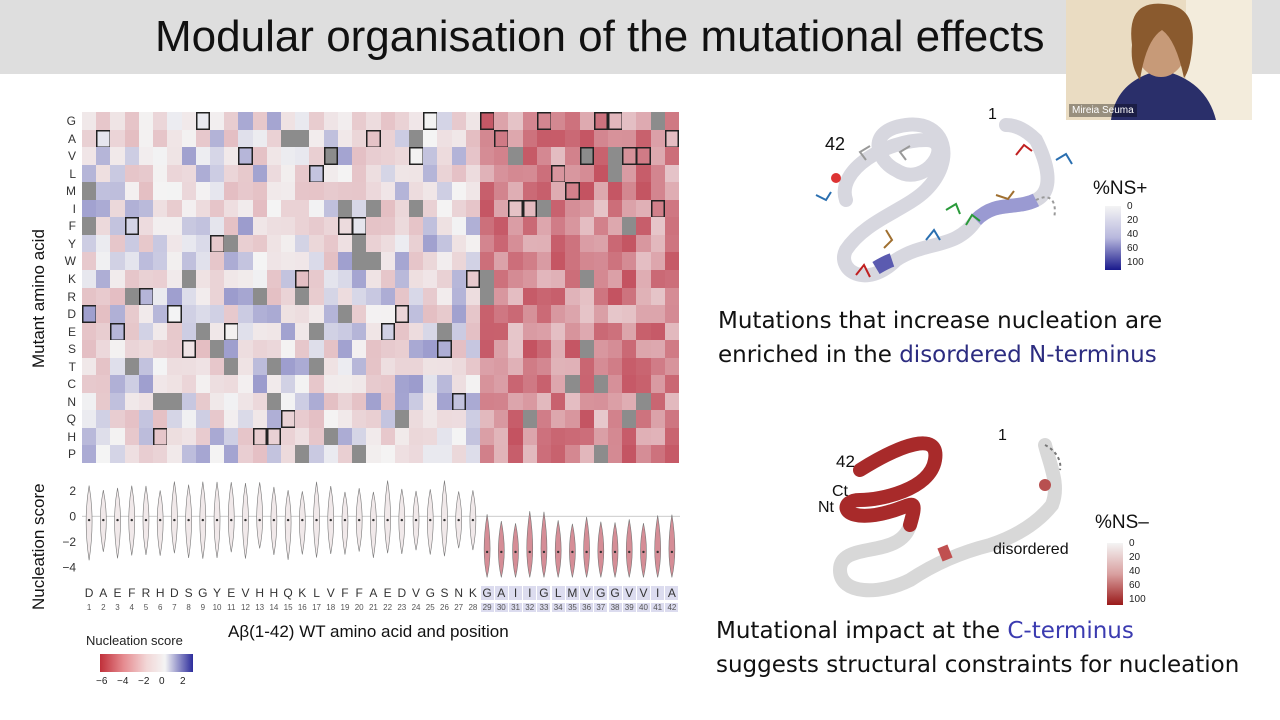  What do you see at coordinates (530, 593) in the screenshot?
I see `wt-aa-label: I` at bounding box center [530, 593].